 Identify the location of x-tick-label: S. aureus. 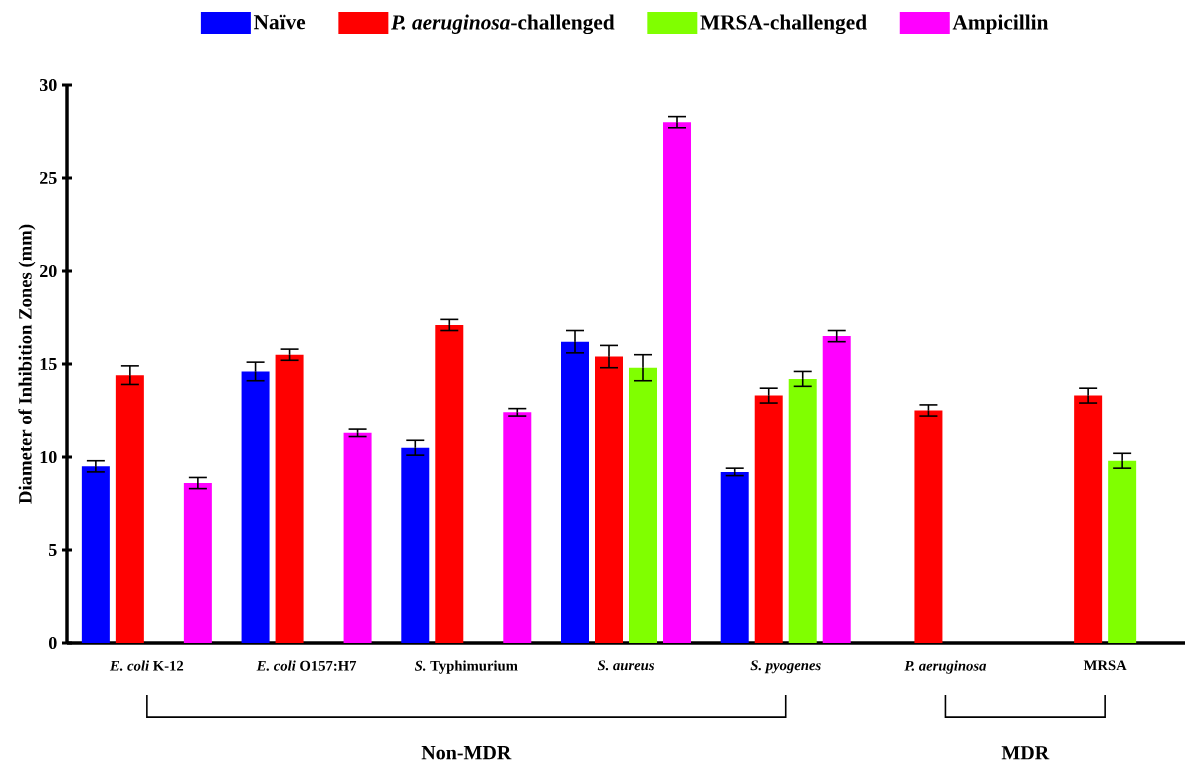
(626, 665).